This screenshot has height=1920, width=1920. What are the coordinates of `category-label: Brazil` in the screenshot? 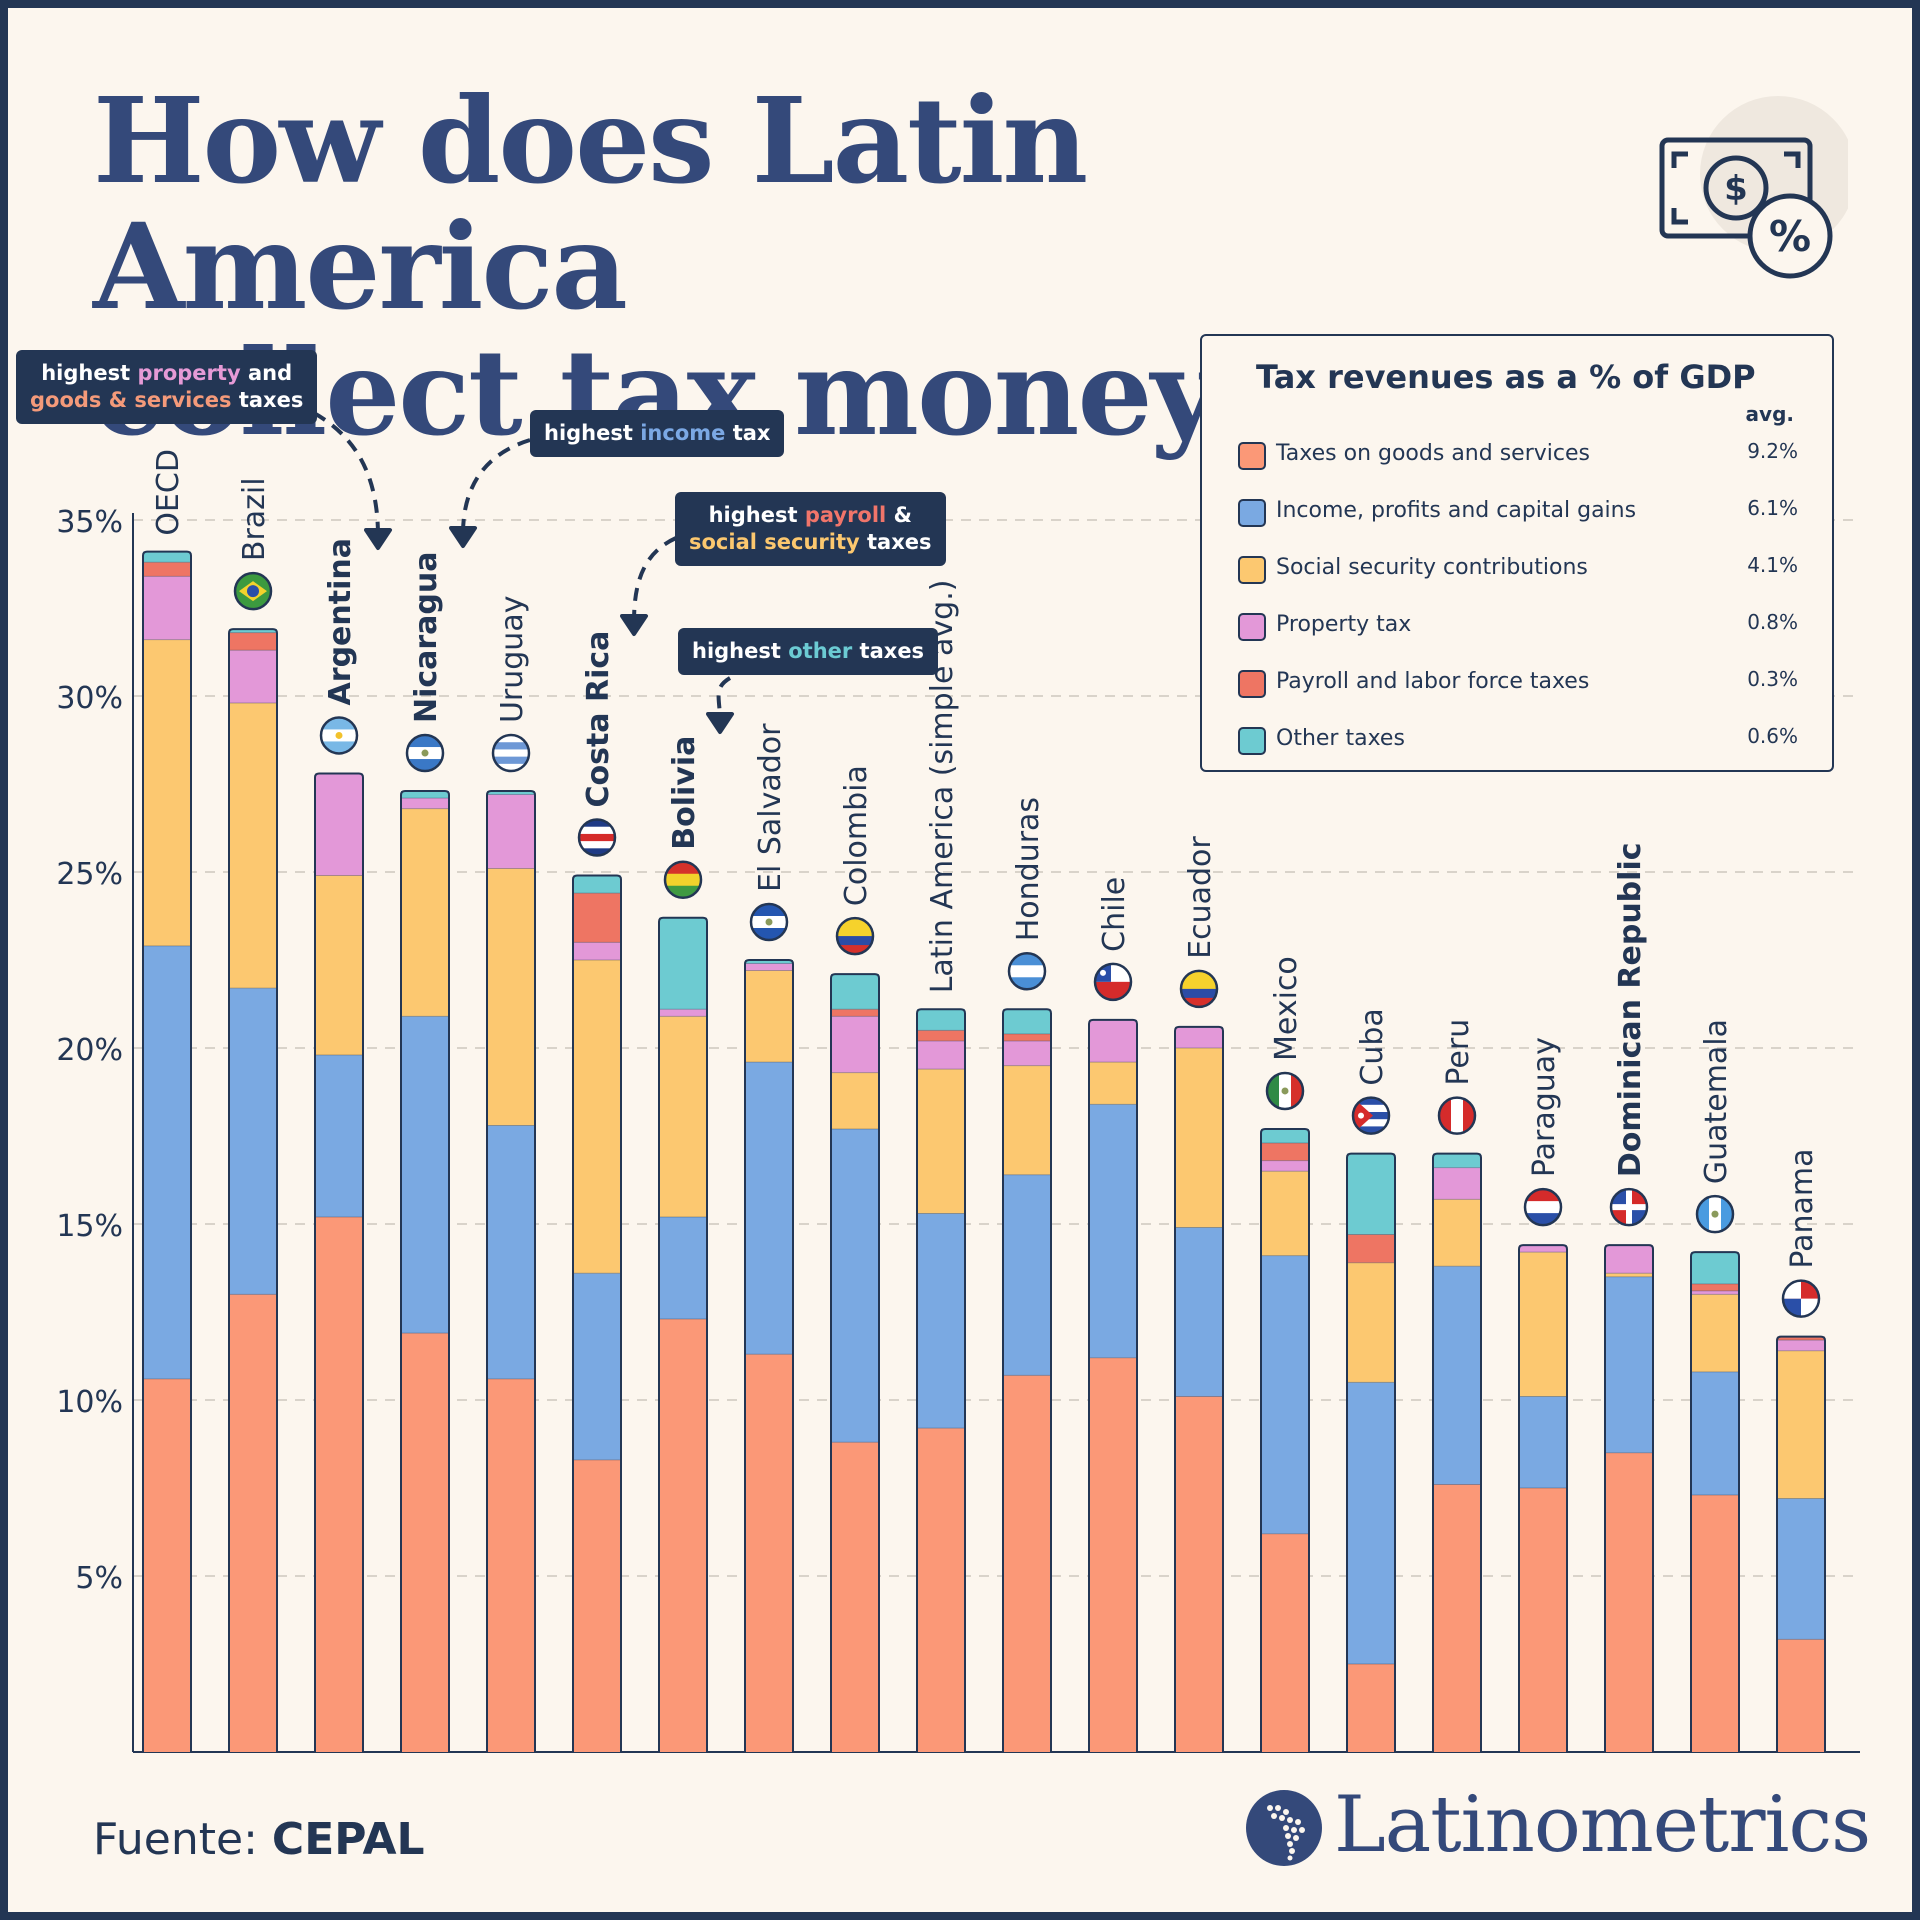 It's located at (254, 519).